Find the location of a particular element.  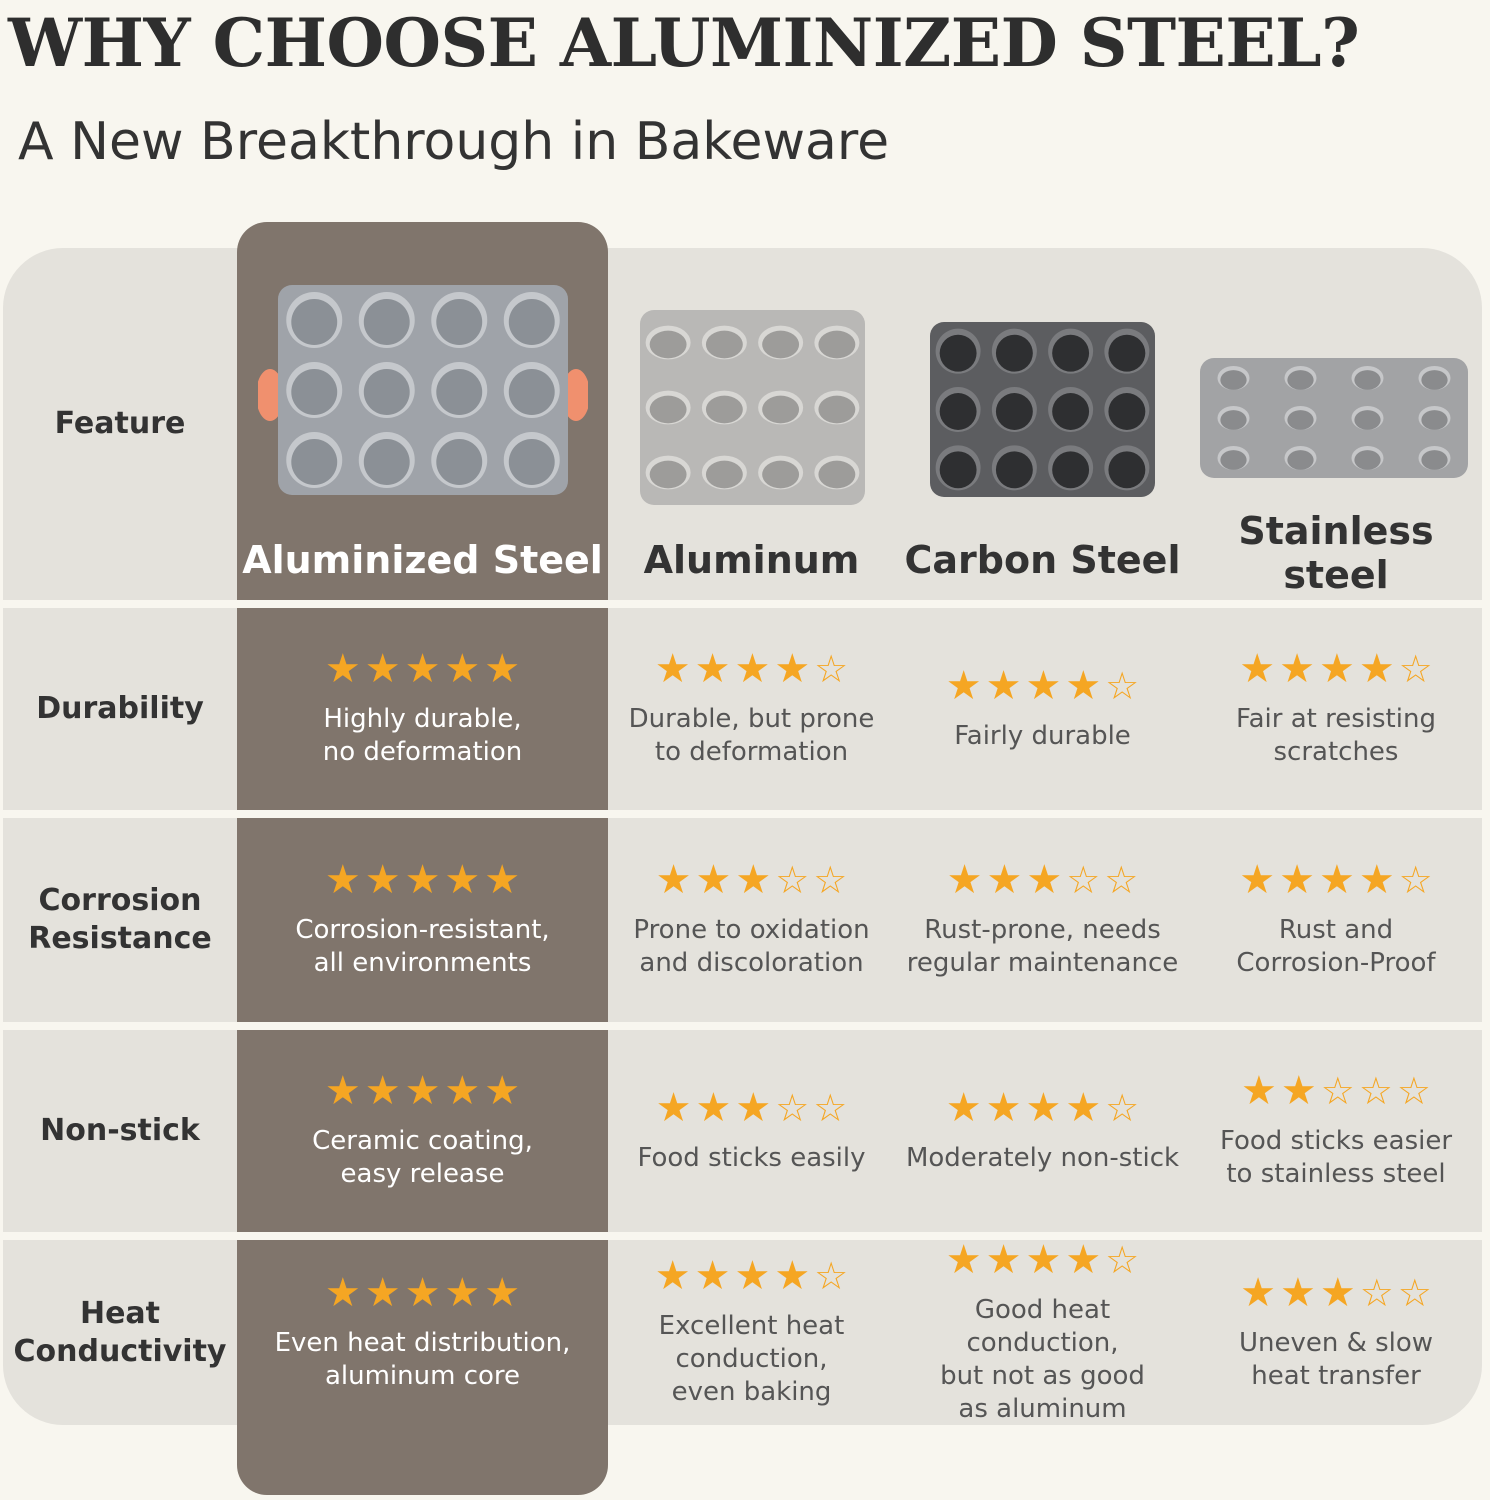

rating-cell: ★ ★ ★ ★ ☆ Moderately non-stick is located at coordinates (1042, 1131).